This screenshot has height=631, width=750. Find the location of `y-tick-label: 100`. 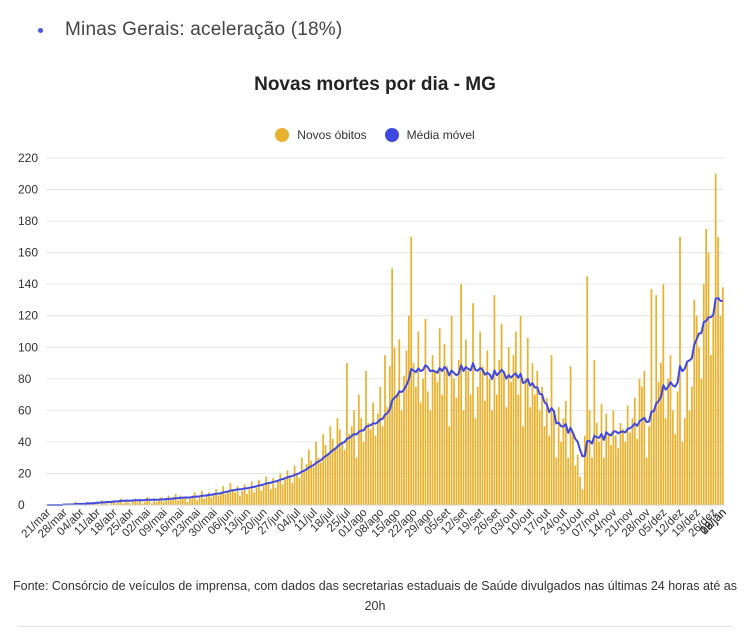

y-tick-label: 100 is located at coordinates (28, 347).